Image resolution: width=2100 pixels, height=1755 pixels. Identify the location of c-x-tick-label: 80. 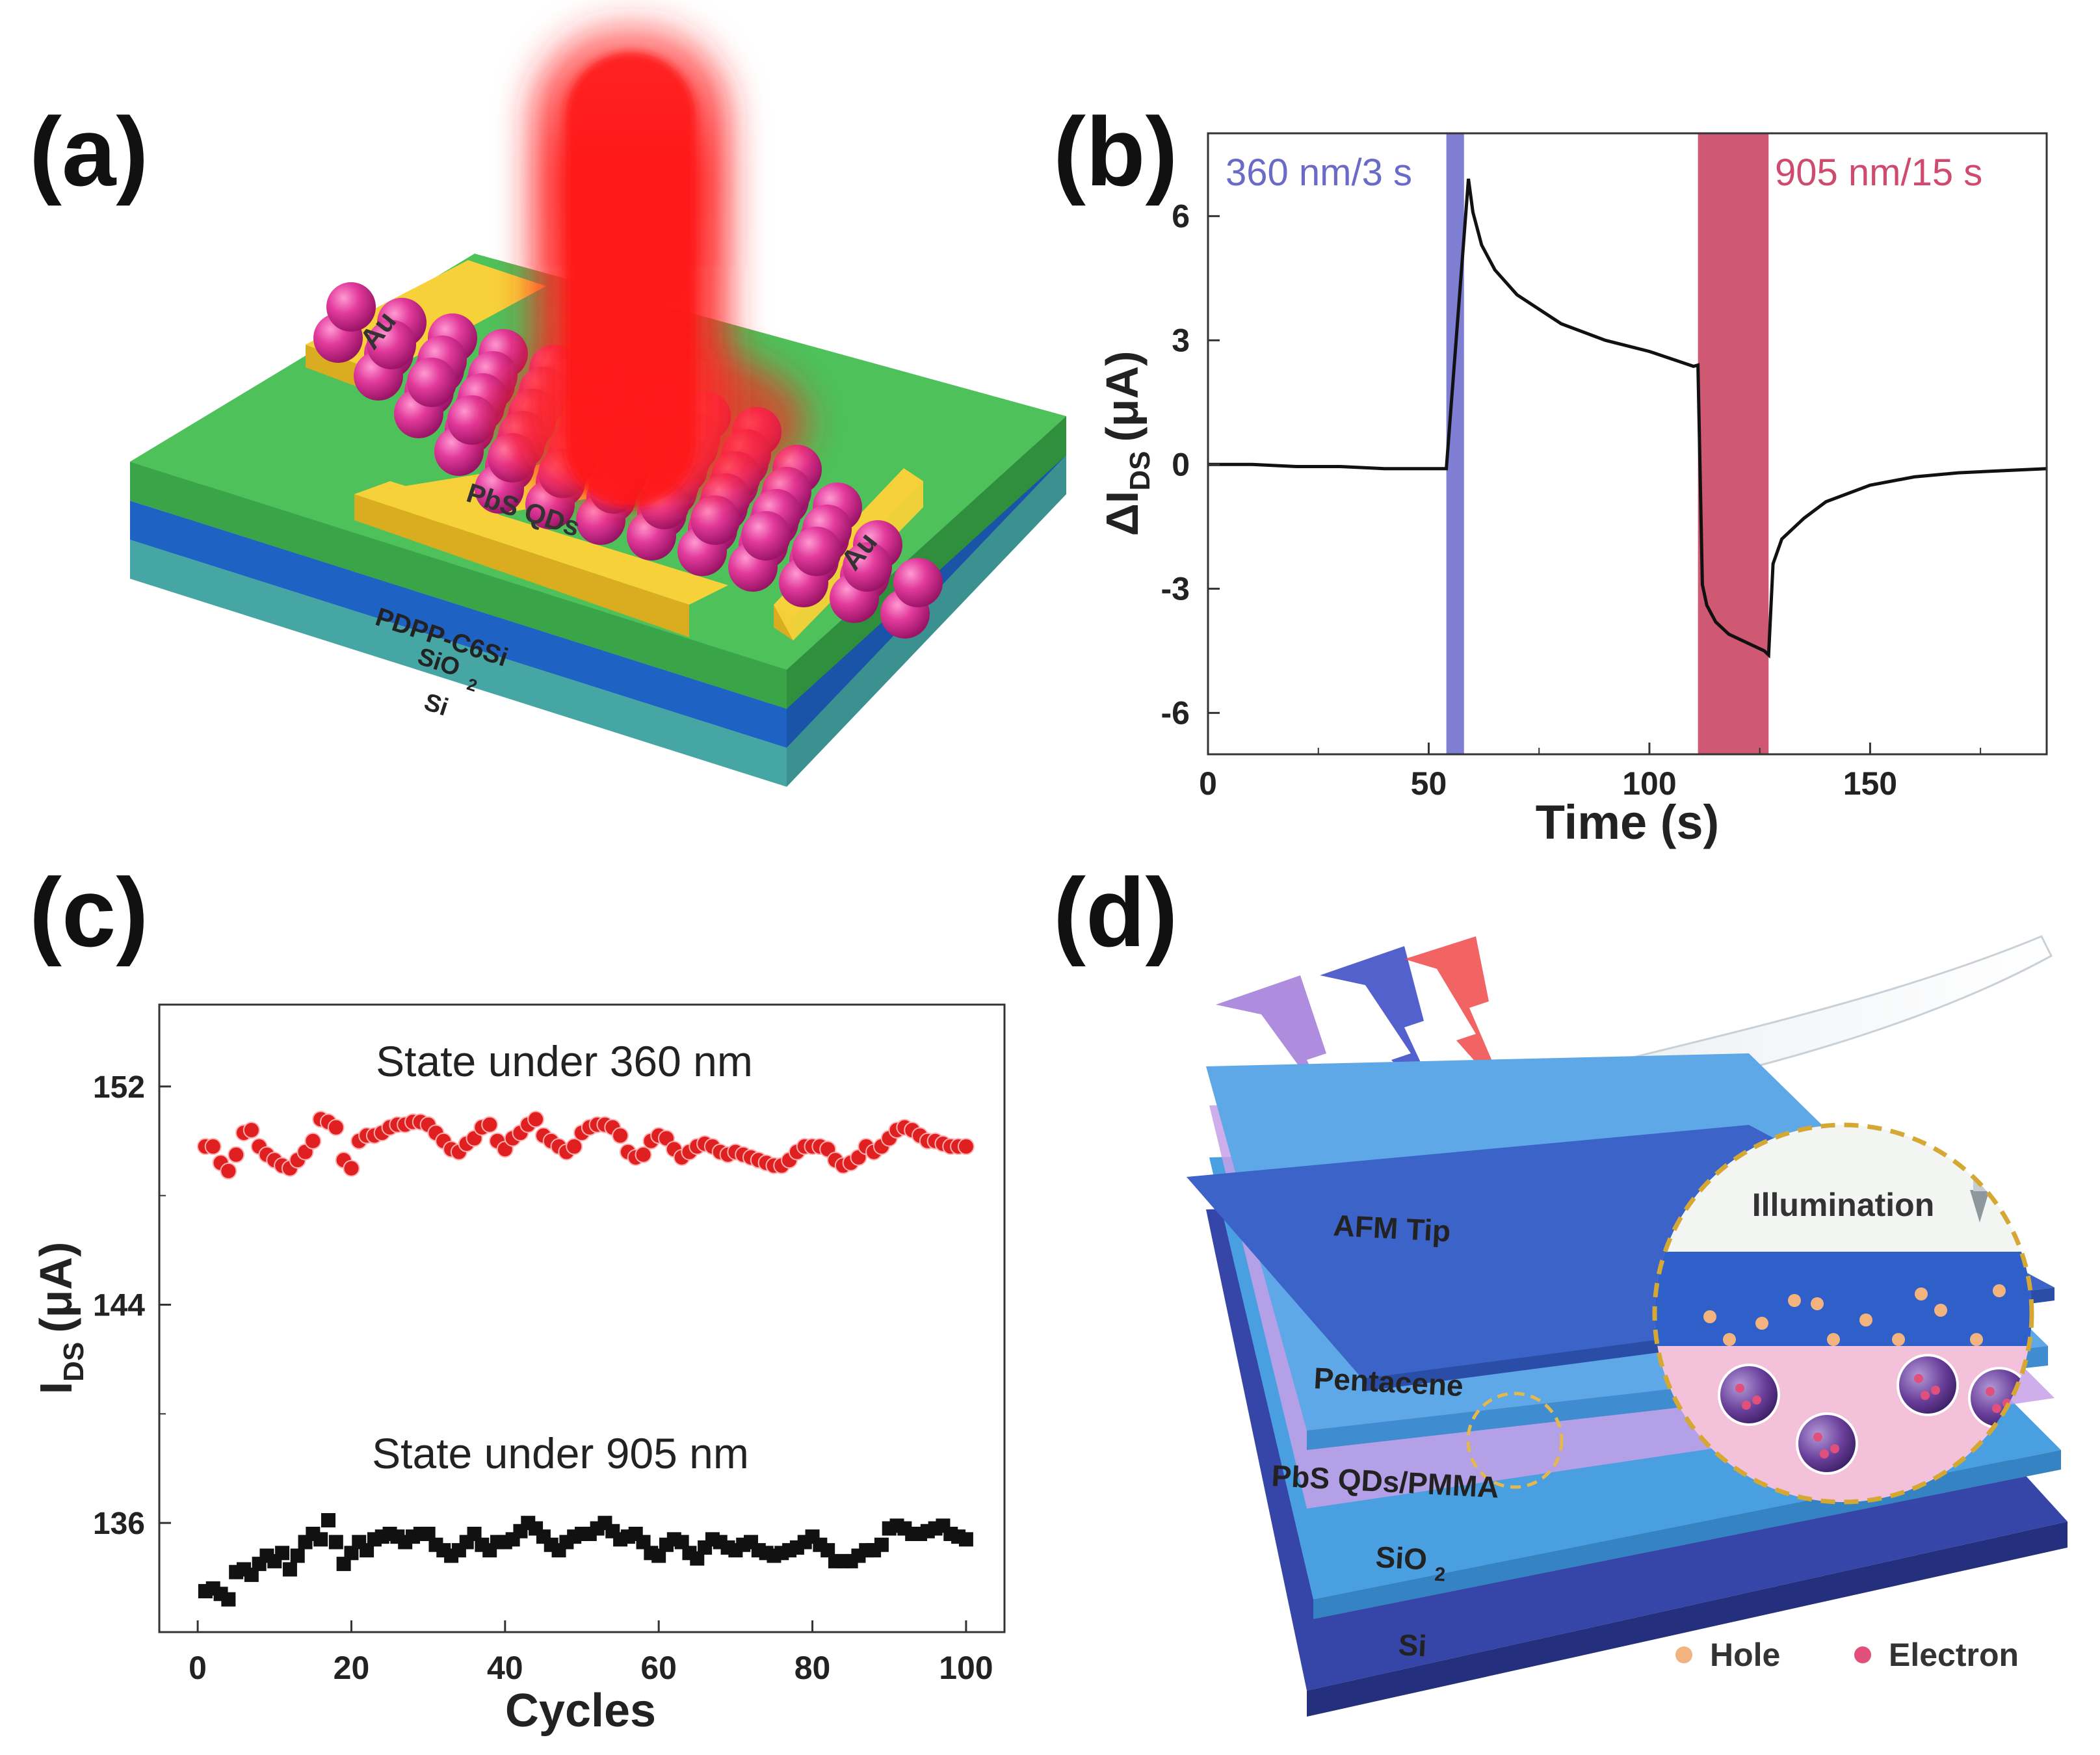
(812, 1668).